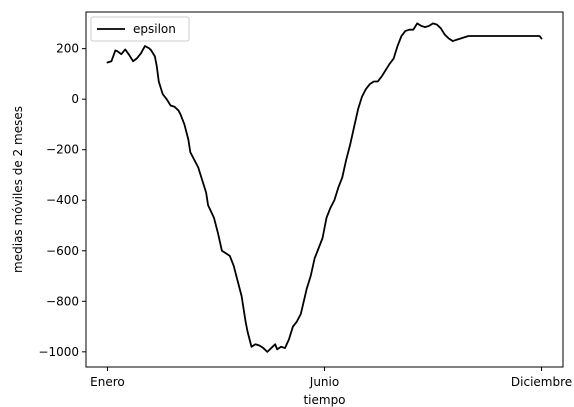  I want to click on y-axis-label: medias móviles de 2 meses, so click(18, 189).